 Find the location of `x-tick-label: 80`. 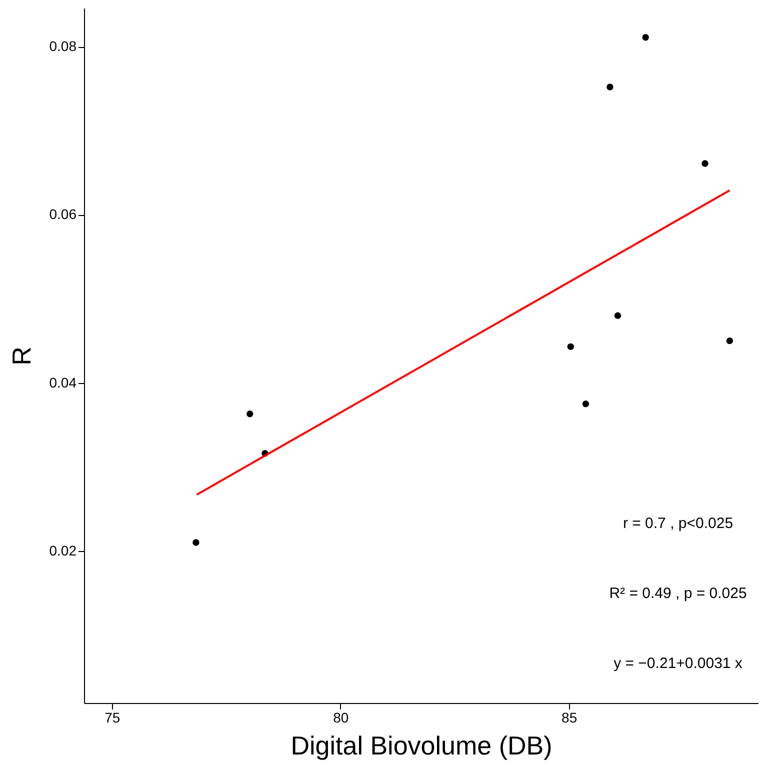

x-tick-label: 80 is located at coordinates (341, 718).